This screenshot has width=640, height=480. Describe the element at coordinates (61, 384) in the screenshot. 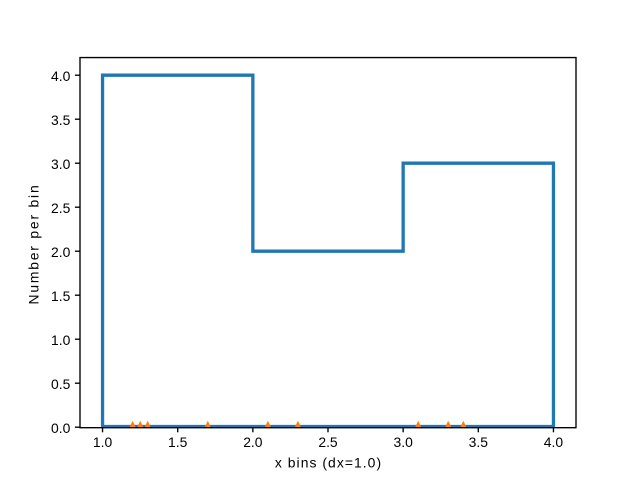

I see `svg-text: 0.5` at that location.